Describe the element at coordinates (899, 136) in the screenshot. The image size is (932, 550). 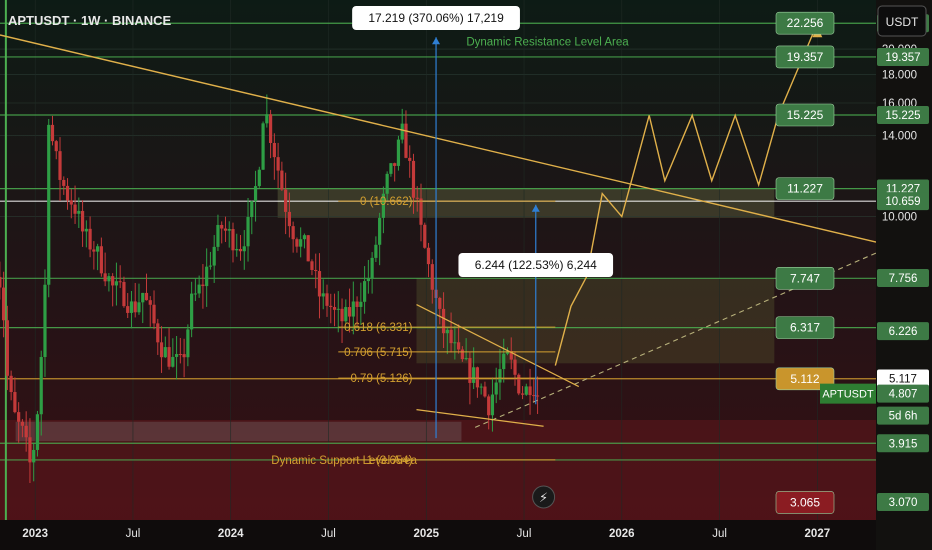
I see `y-tick-label: 14.000` at that location.